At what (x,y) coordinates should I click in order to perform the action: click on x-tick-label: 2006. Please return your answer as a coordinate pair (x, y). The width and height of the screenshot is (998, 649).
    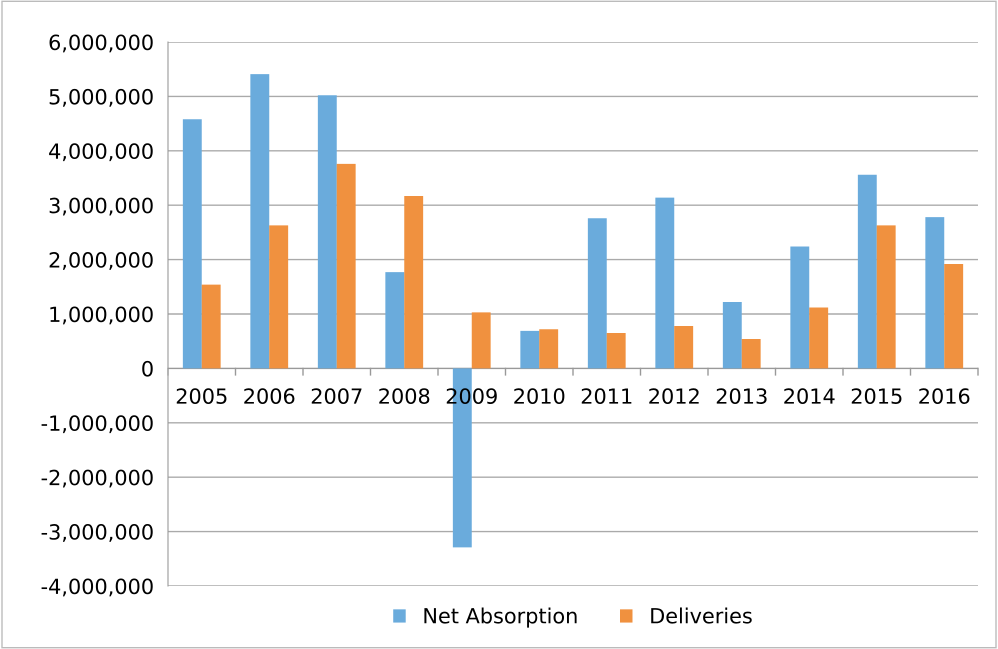
    Looking at the image, I should click on (269, 396).